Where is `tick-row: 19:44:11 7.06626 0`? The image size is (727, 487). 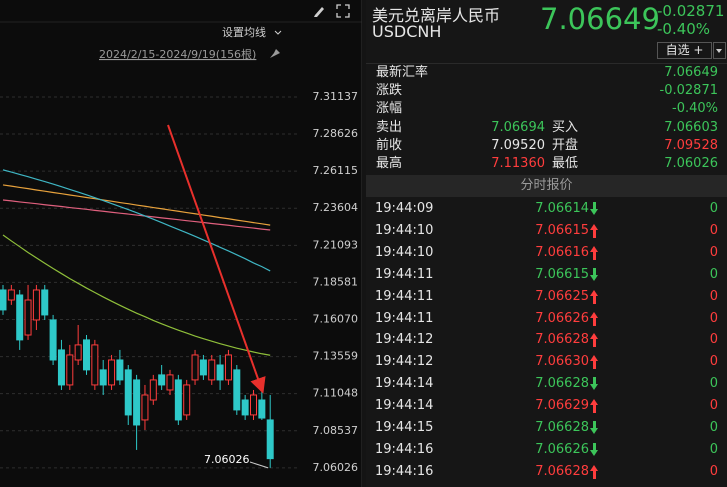 tick-row: 19:44:11 7.06626 0 is located at coordinates (546, 319).